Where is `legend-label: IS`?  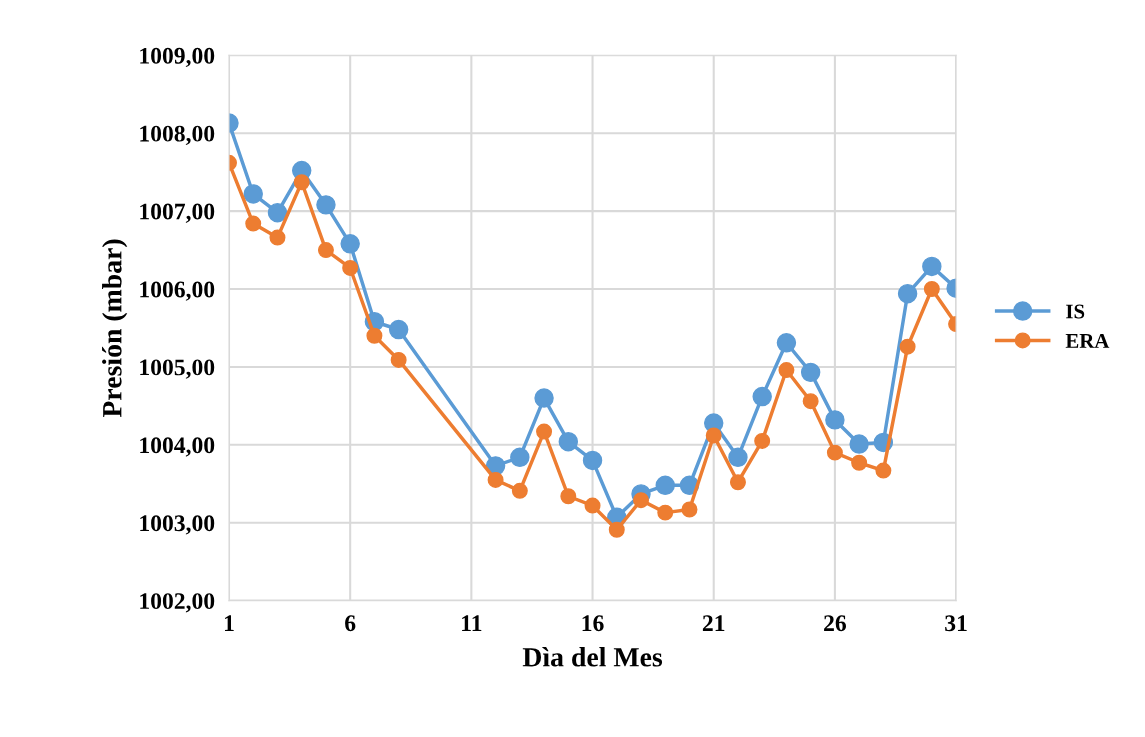
legend-label: IS is located at coordinates (1075, 311).